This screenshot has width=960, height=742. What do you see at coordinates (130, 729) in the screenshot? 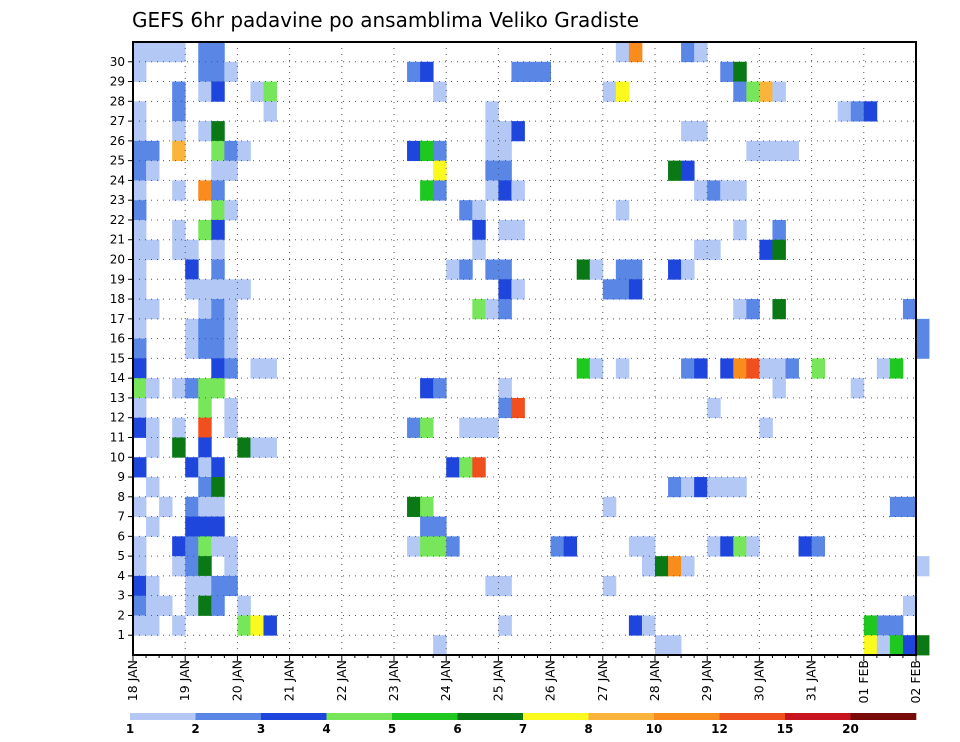
I see `colorbar-label: 1` at bounding box center [130, 729].